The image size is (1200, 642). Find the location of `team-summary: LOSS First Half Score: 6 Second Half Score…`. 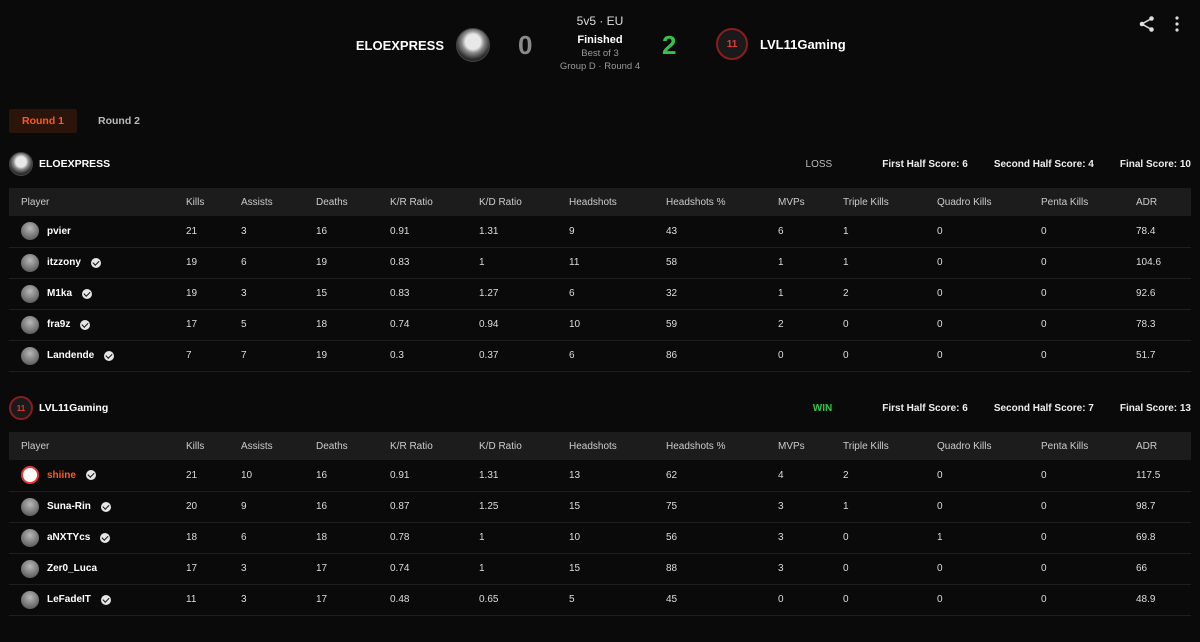

team-summary: LOSS First Half Score: 6 Second Half Score… is located at coordinates (998, 164).